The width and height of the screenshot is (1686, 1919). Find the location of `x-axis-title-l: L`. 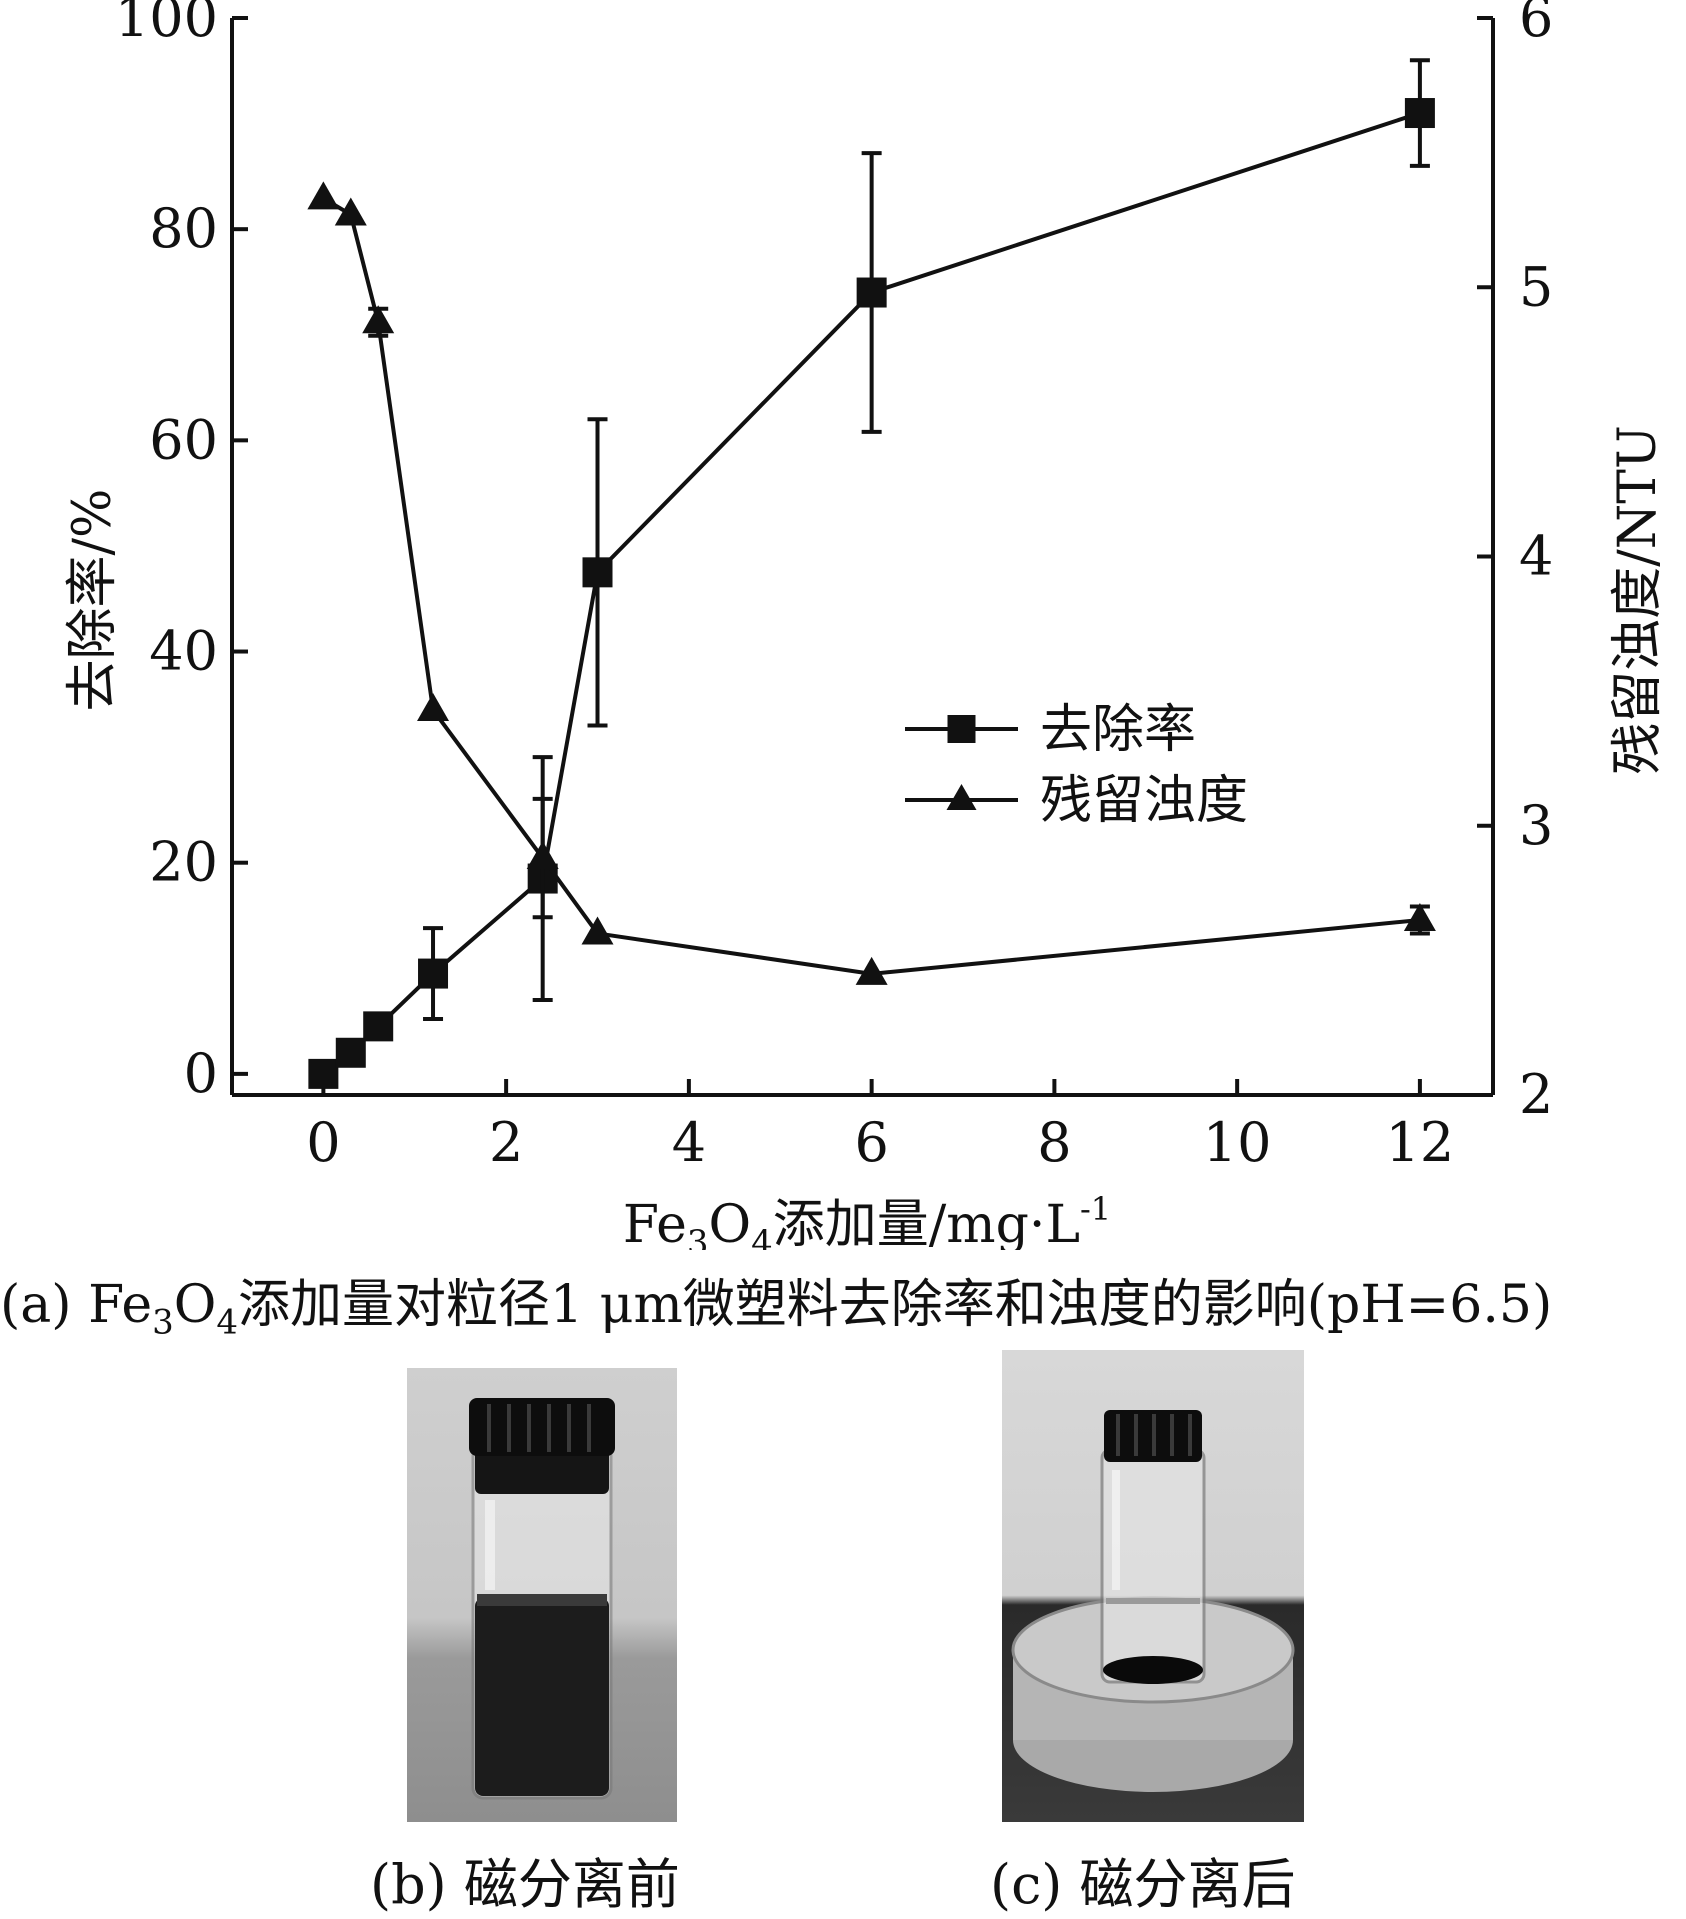

x-axis-title-l: L is located at coordinates (1062, 1222).